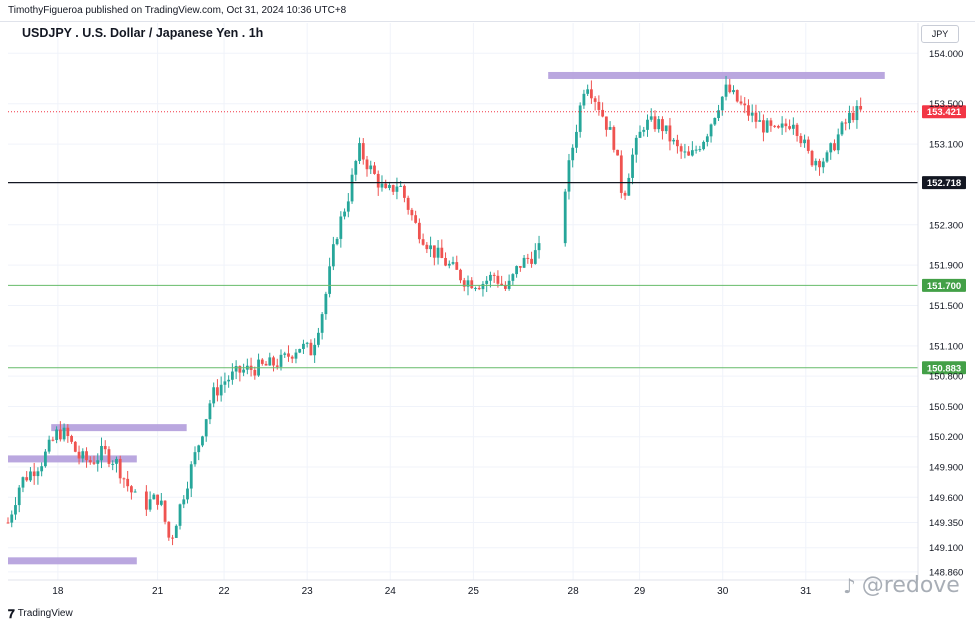 This screenshot has width=975, height=627. Describe the element at coordinates (72, 459) in the screenshot. I see `zone-left-mid` at that location.